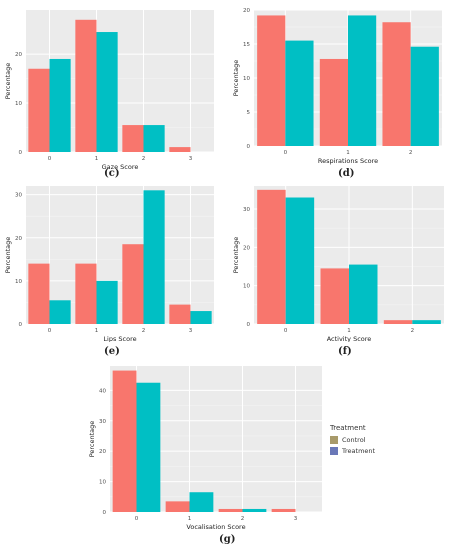  Describe the element at coordinates (227, 539) in the screenshot. I see `panel-label-g: (g)` at that location.